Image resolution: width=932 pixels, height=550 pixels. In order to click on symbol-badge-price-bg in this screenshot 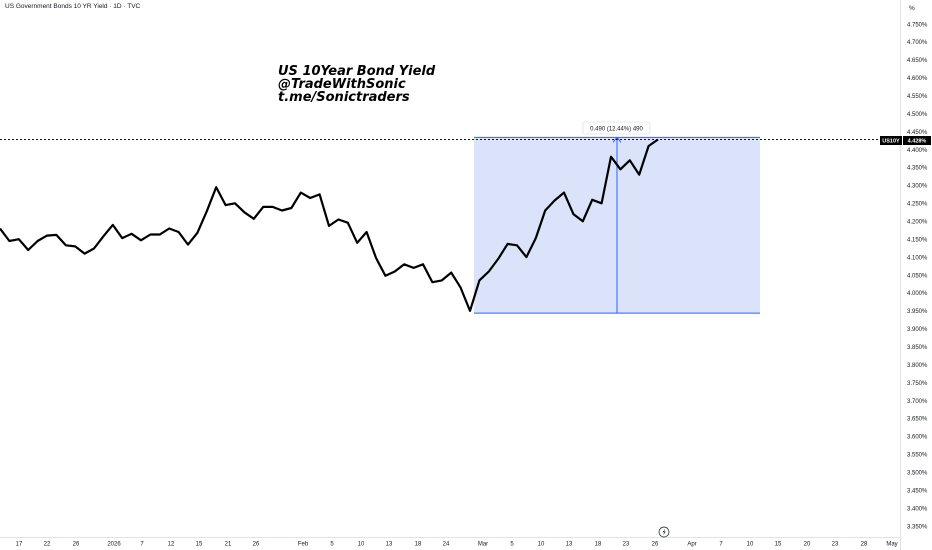, I will do `click(917, 140)`.